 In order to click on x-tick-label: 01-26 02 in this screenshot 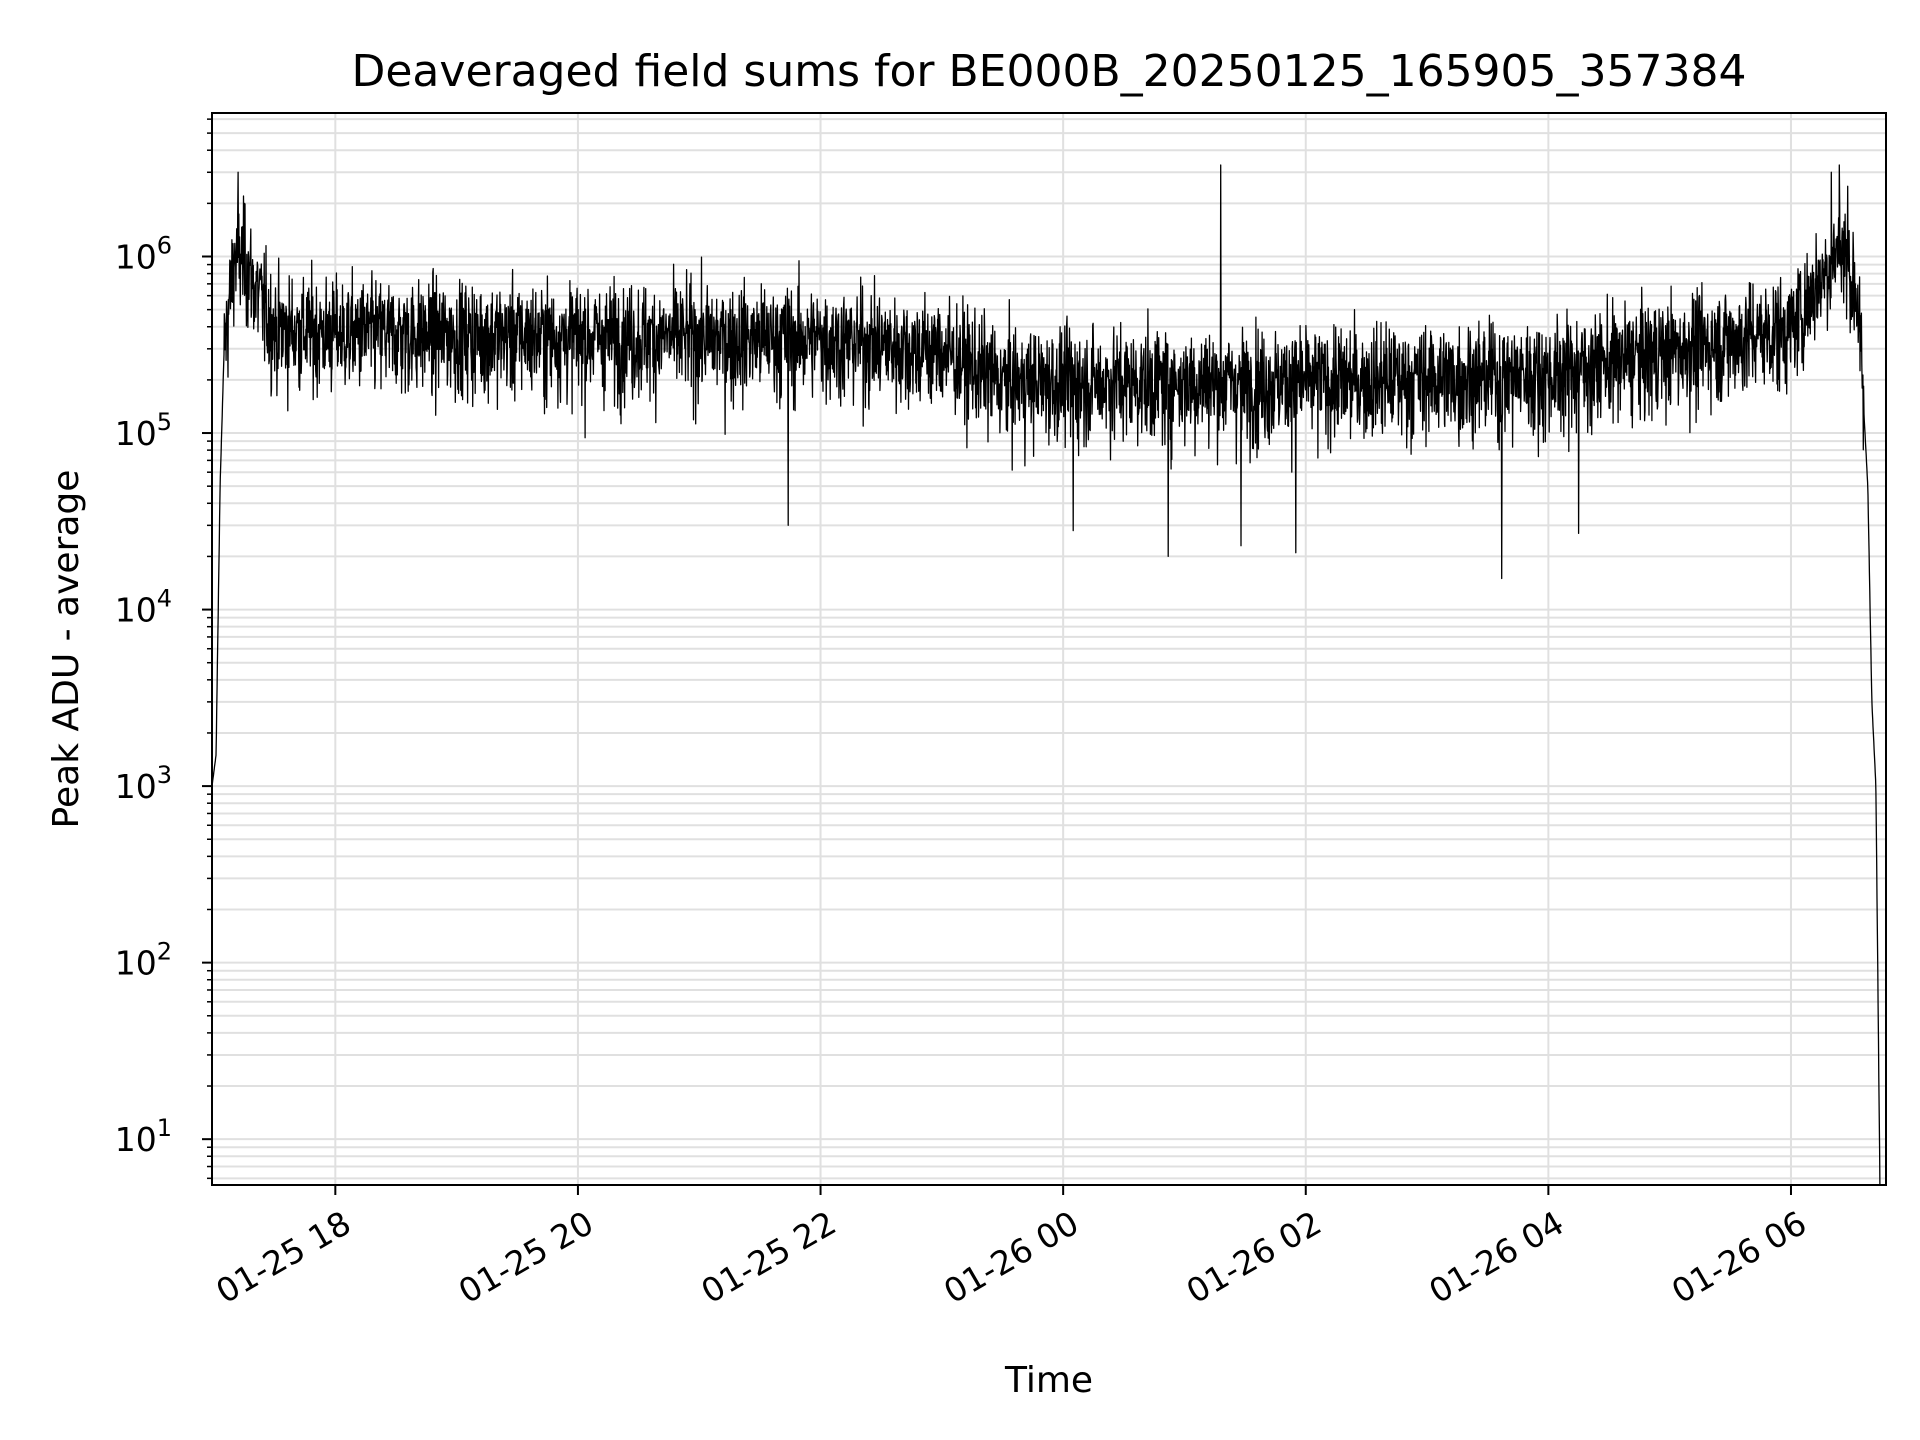, I will do `click(1254, 1257)`.